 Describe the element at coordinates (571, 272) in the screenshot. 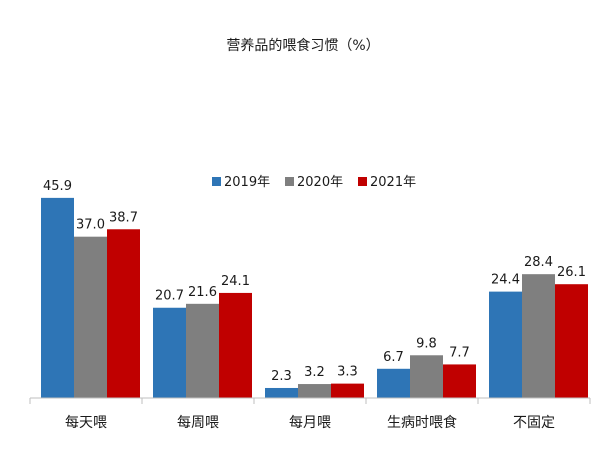

I see `value-label-5-series-3: 26.1` at that location.